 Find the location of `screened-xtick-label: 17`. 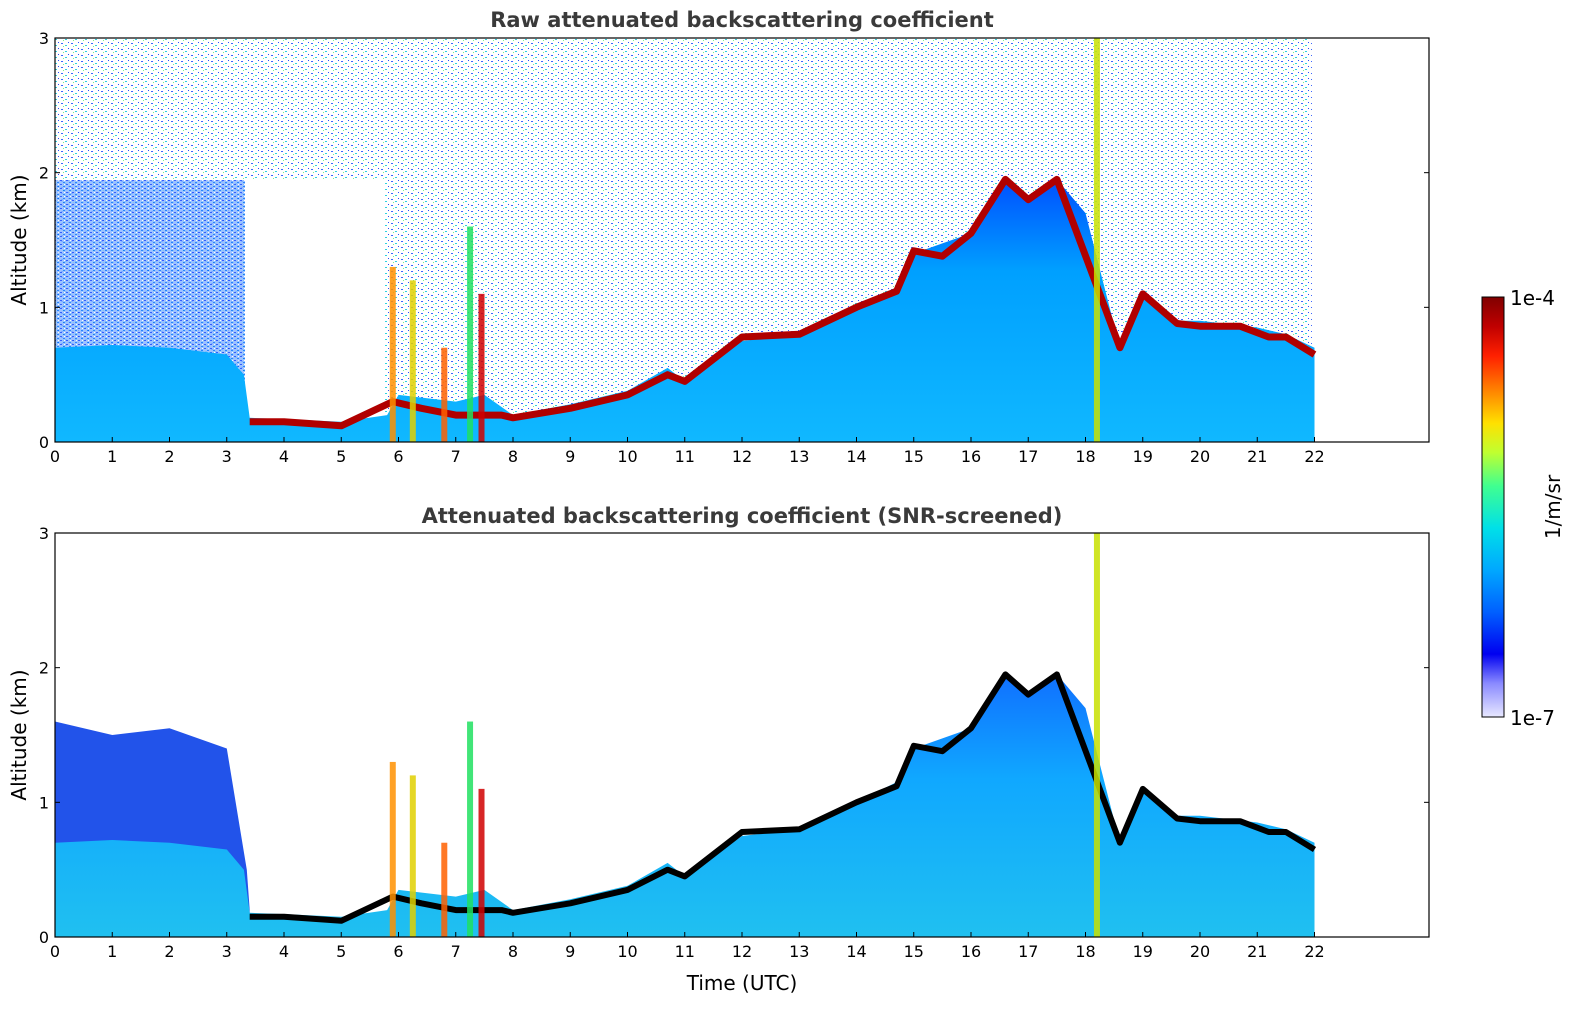

screened-xtick-label: 17 is located at coordinates (1028, 951).